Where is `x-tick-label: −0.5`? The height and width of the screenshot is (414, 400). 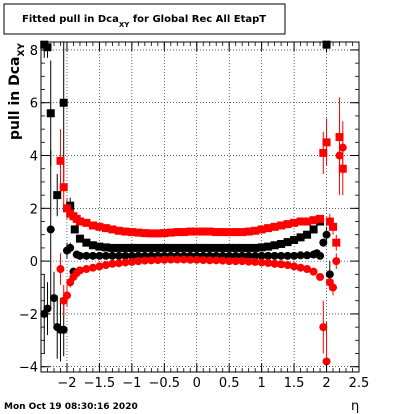 x-tick-label: −0.5 is located at coordinates (165, 383).